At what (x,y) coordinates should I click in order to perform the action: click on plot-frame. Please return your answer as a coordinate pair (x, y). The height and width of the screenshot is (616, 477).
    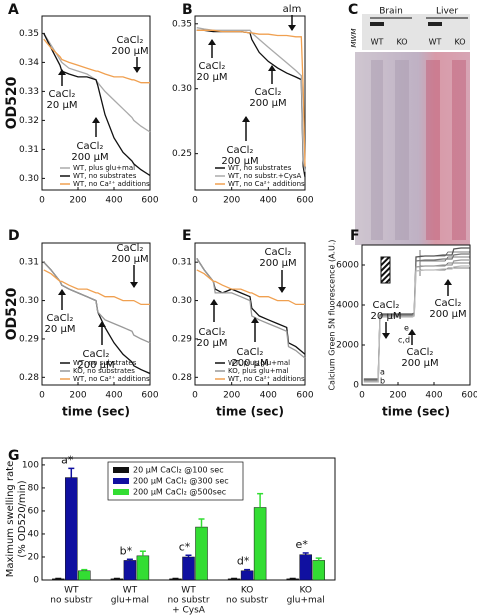
    Looking at the image, I should click on (96, 103).